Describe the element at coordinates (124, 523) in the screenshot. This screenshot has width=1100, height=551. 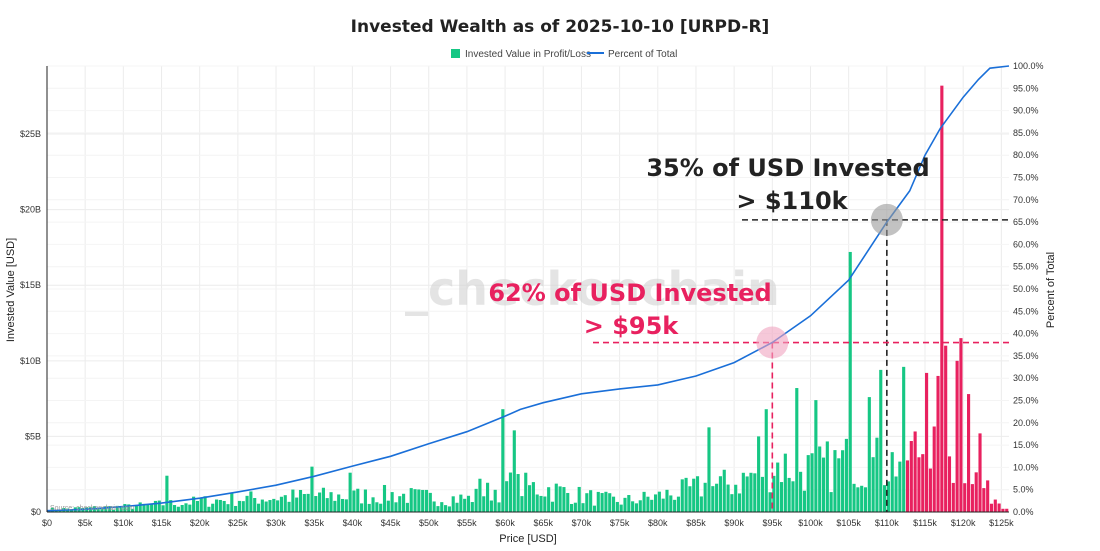
I see `x-tick-label: $10k` at that location.